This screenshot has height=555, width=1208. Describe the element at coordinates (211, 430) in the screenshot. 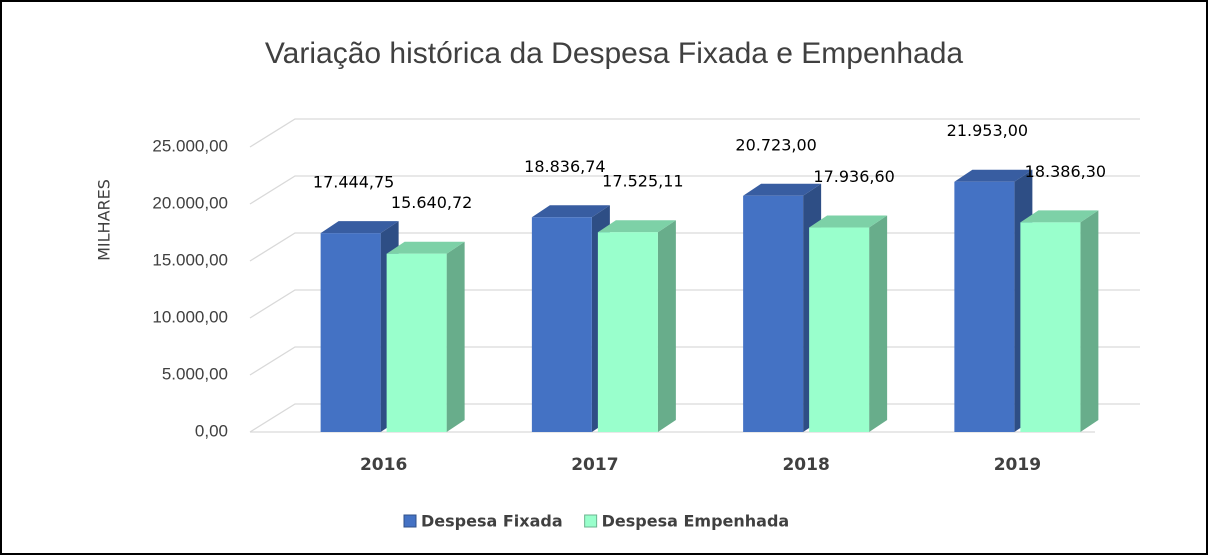

I see `y-tick-label: 0,00` at that location.